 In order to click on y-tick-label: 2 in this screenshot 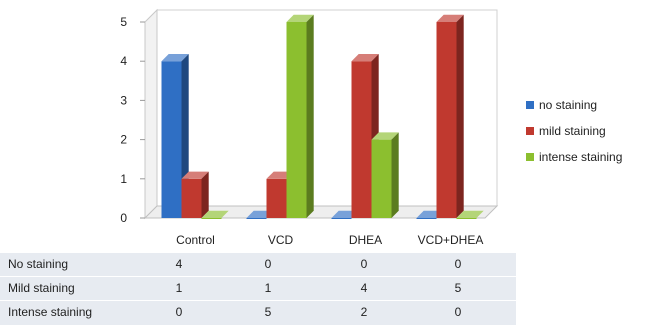, I will do `click(123, 140)`.